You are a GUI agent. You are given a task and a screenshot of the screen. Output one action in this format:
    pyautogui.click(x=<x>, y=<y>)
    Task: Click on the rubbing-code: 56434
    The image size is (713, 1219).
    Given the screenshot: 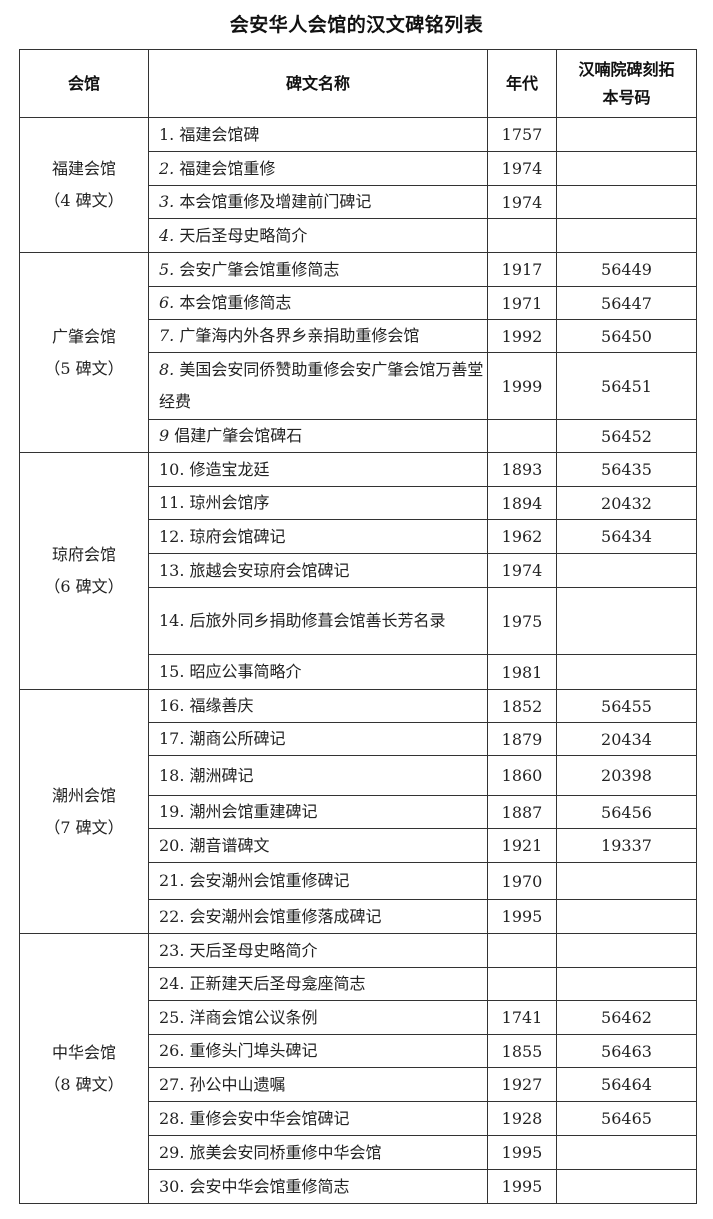 What is the action you would take?
    pyautogui.click(x=626, y=536)
    